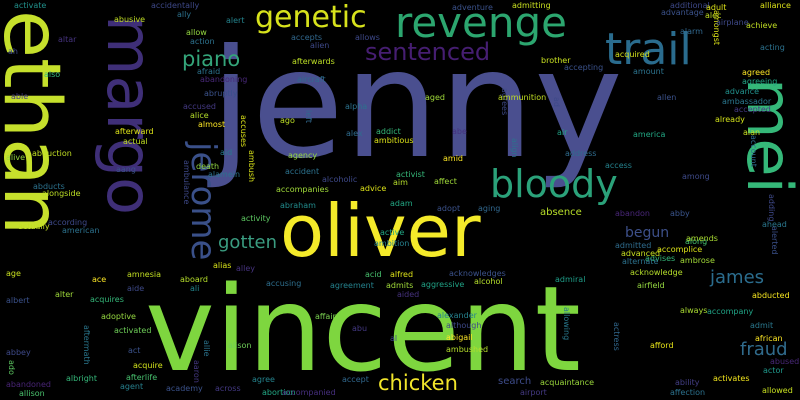  What do you see at coordinates (394, 338) in the screenshot?
I see `word-al: al` at bounding box center [394, 338].